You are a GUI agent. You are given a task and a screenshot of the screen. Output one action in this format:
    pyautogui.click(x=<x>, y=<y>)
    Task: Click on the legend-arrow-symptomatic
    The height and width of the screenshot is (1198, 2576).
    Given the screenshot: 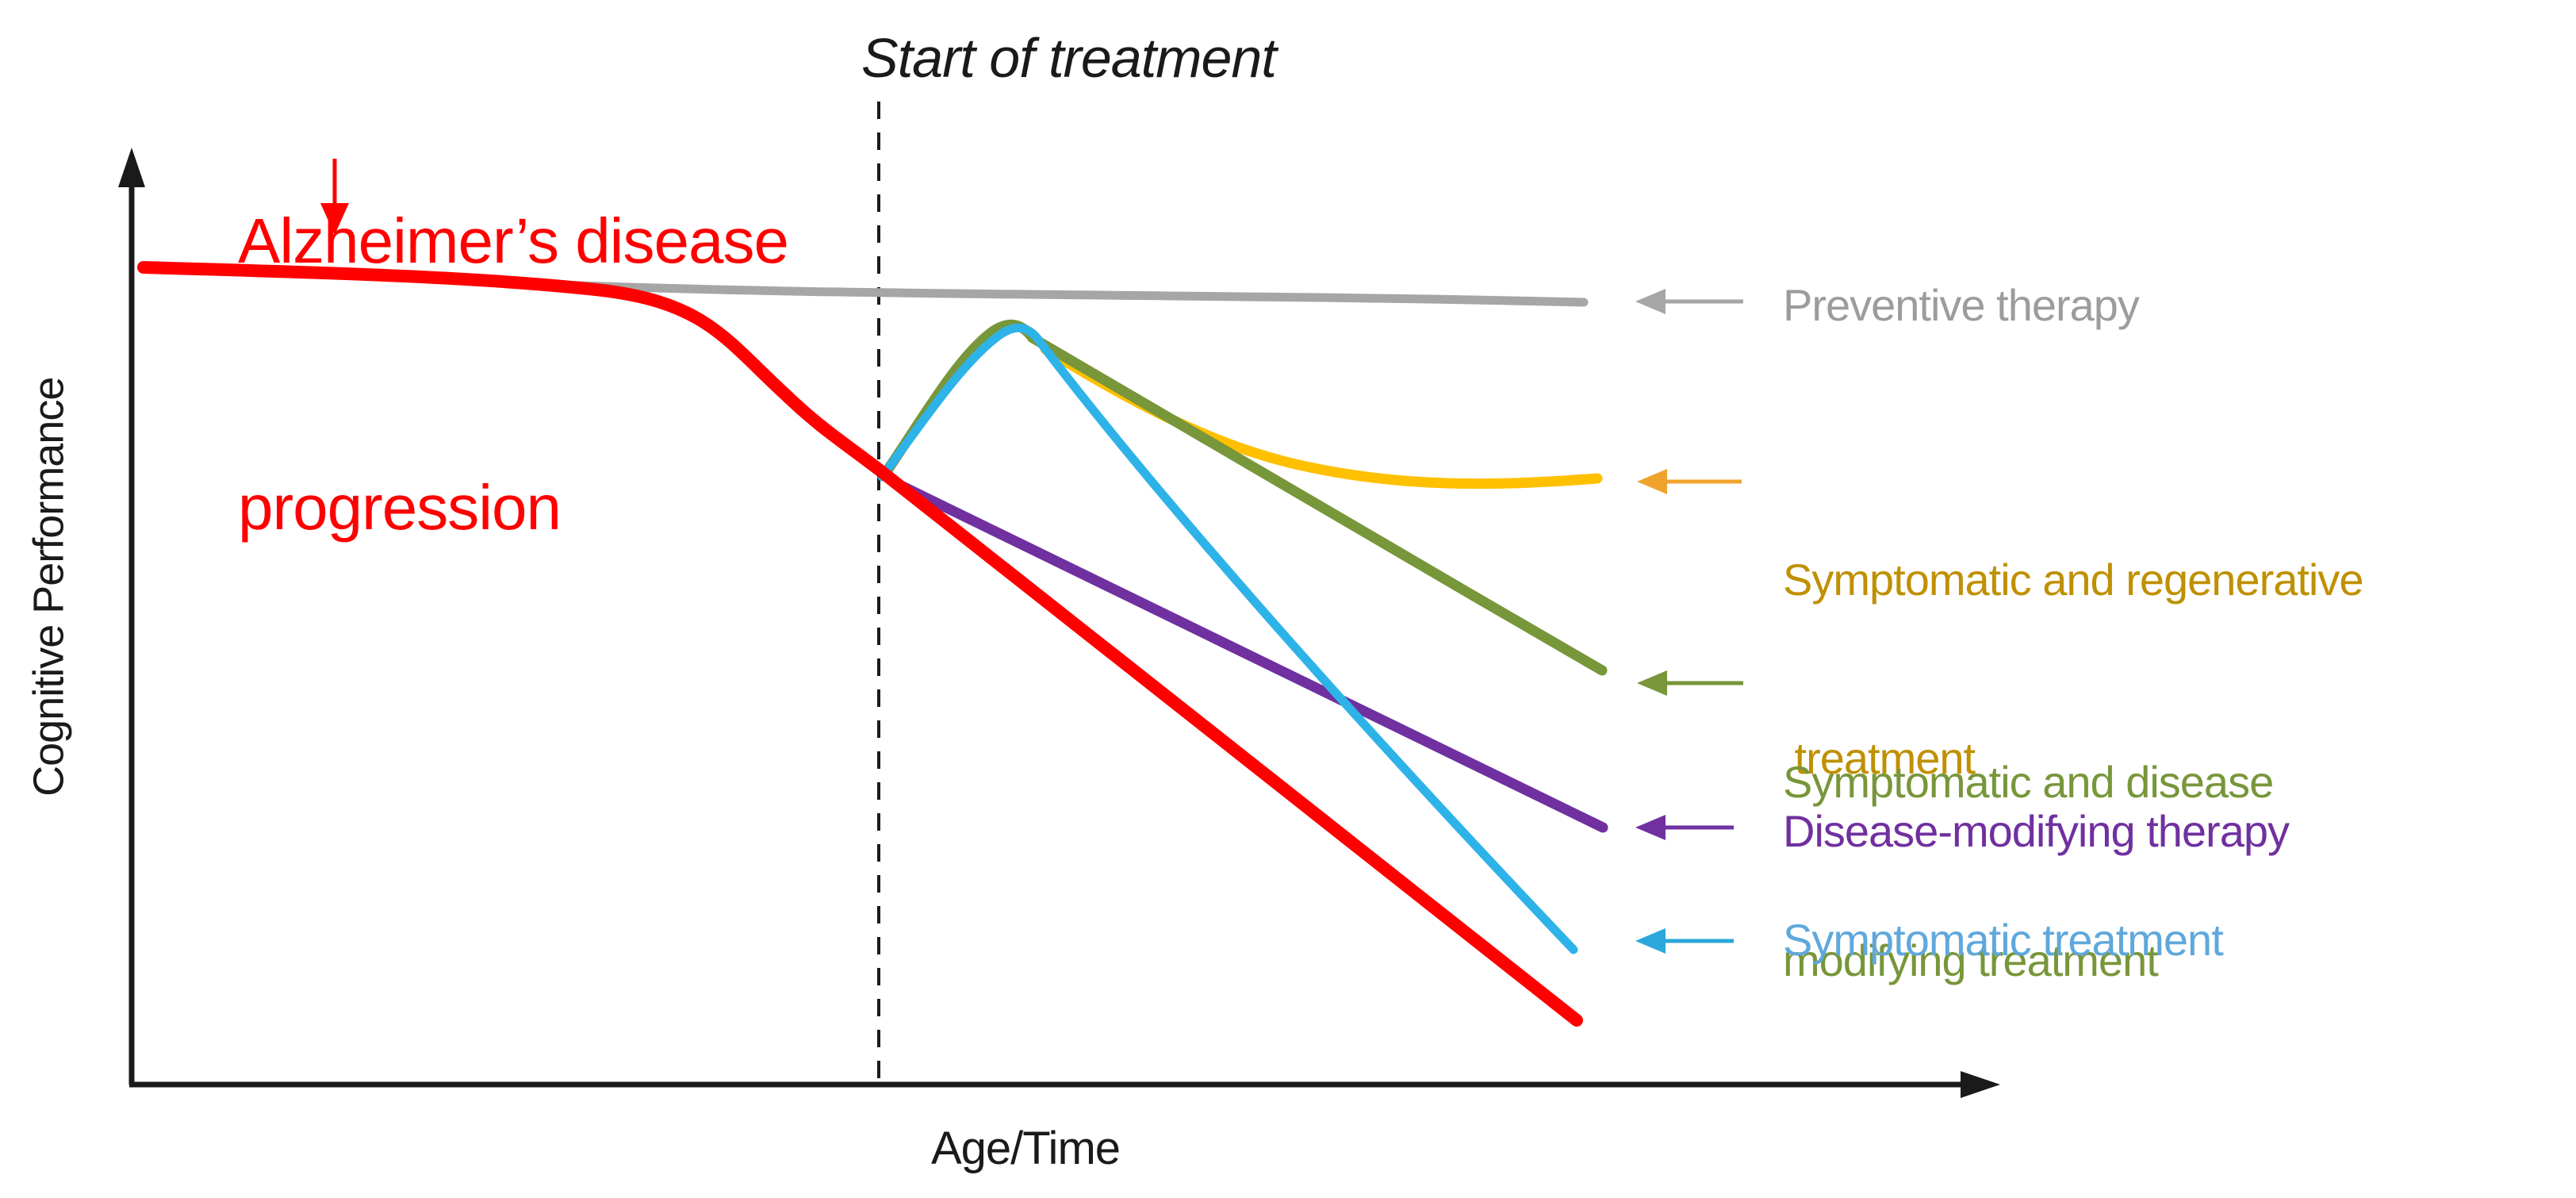 What is the action you would take?
    pyautogui.click(x=1684, y=941)
    